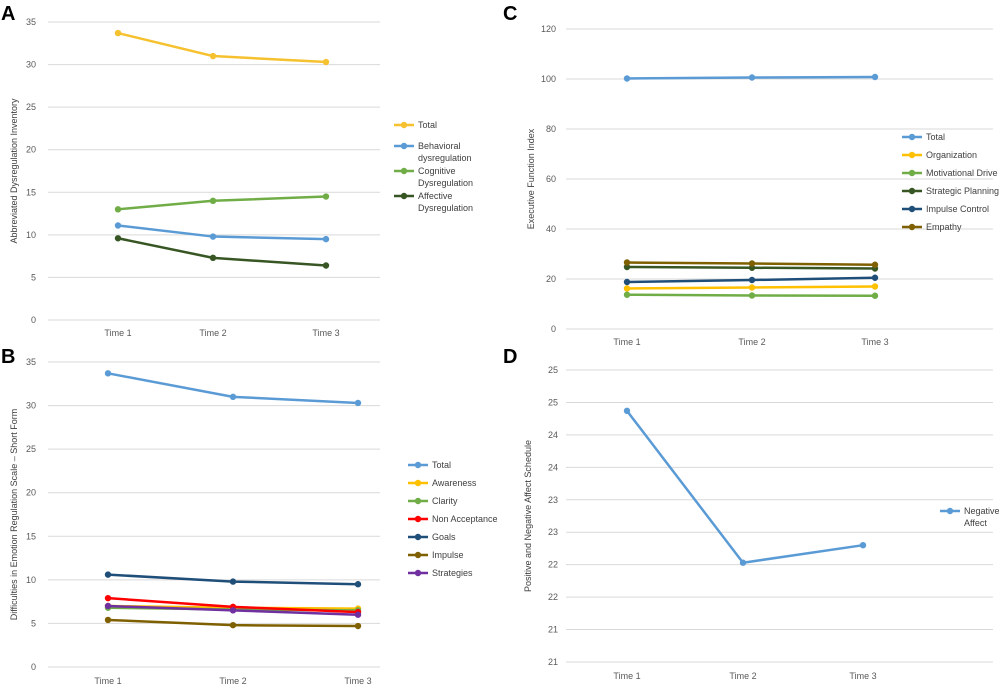 The height and width of the screenshot is (684, 999). I want to click on legend-label: Strategies, so click(452, 573).